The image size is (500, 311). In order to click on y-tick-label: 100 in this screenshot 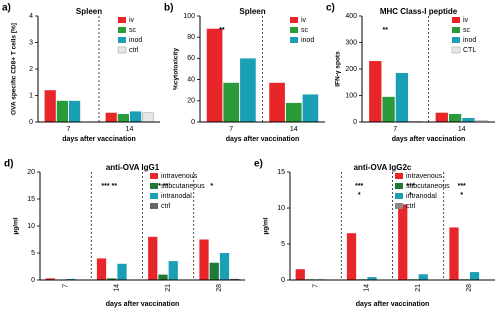, I will do `click(351, 95)`.